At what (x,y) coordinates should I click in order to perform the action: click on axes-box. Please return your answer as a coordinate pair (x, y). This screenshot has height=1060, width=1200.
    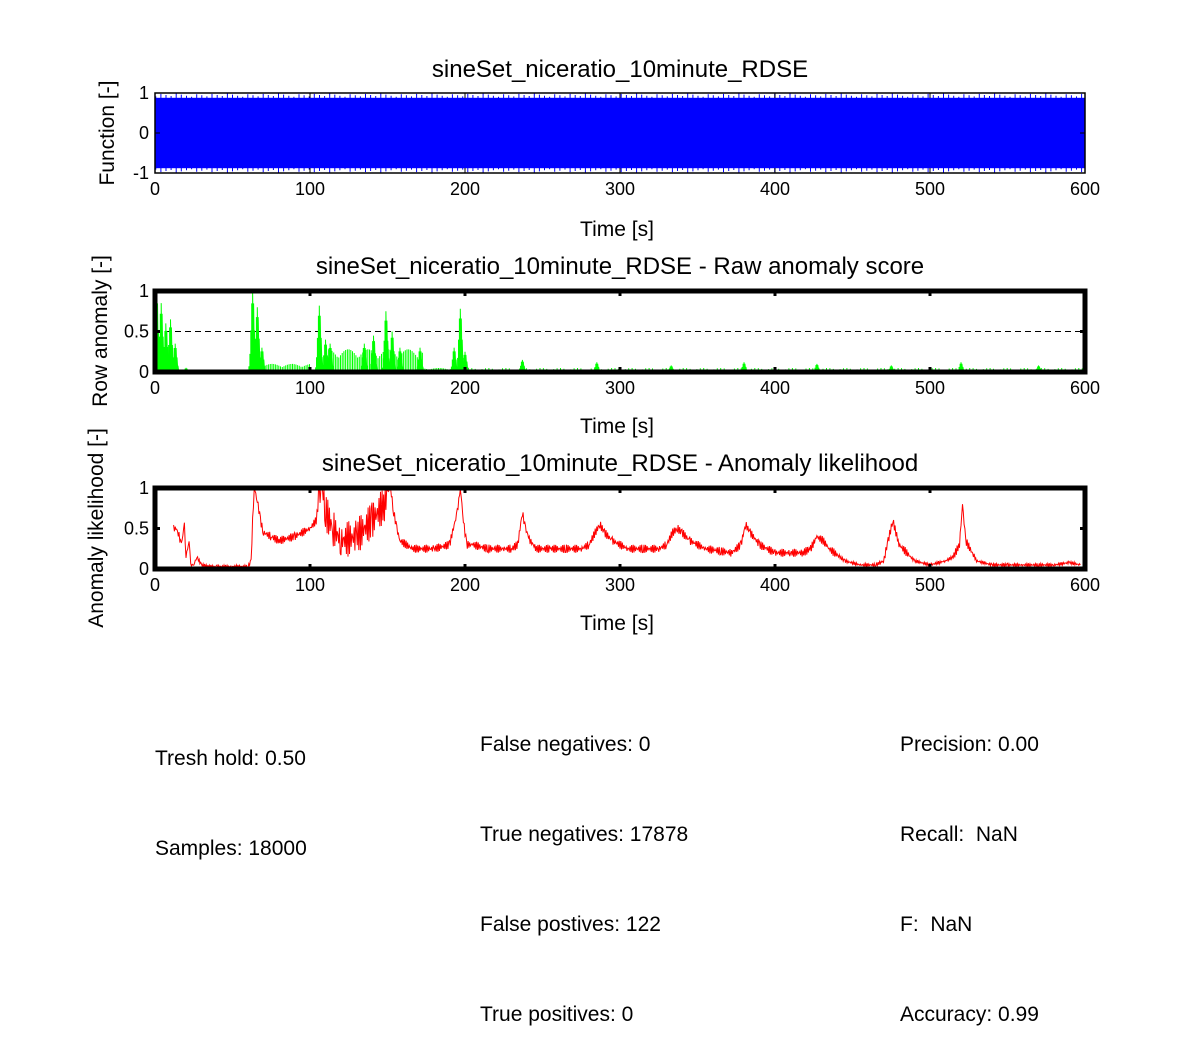
    Looking at the image, I should click on (620, 528).